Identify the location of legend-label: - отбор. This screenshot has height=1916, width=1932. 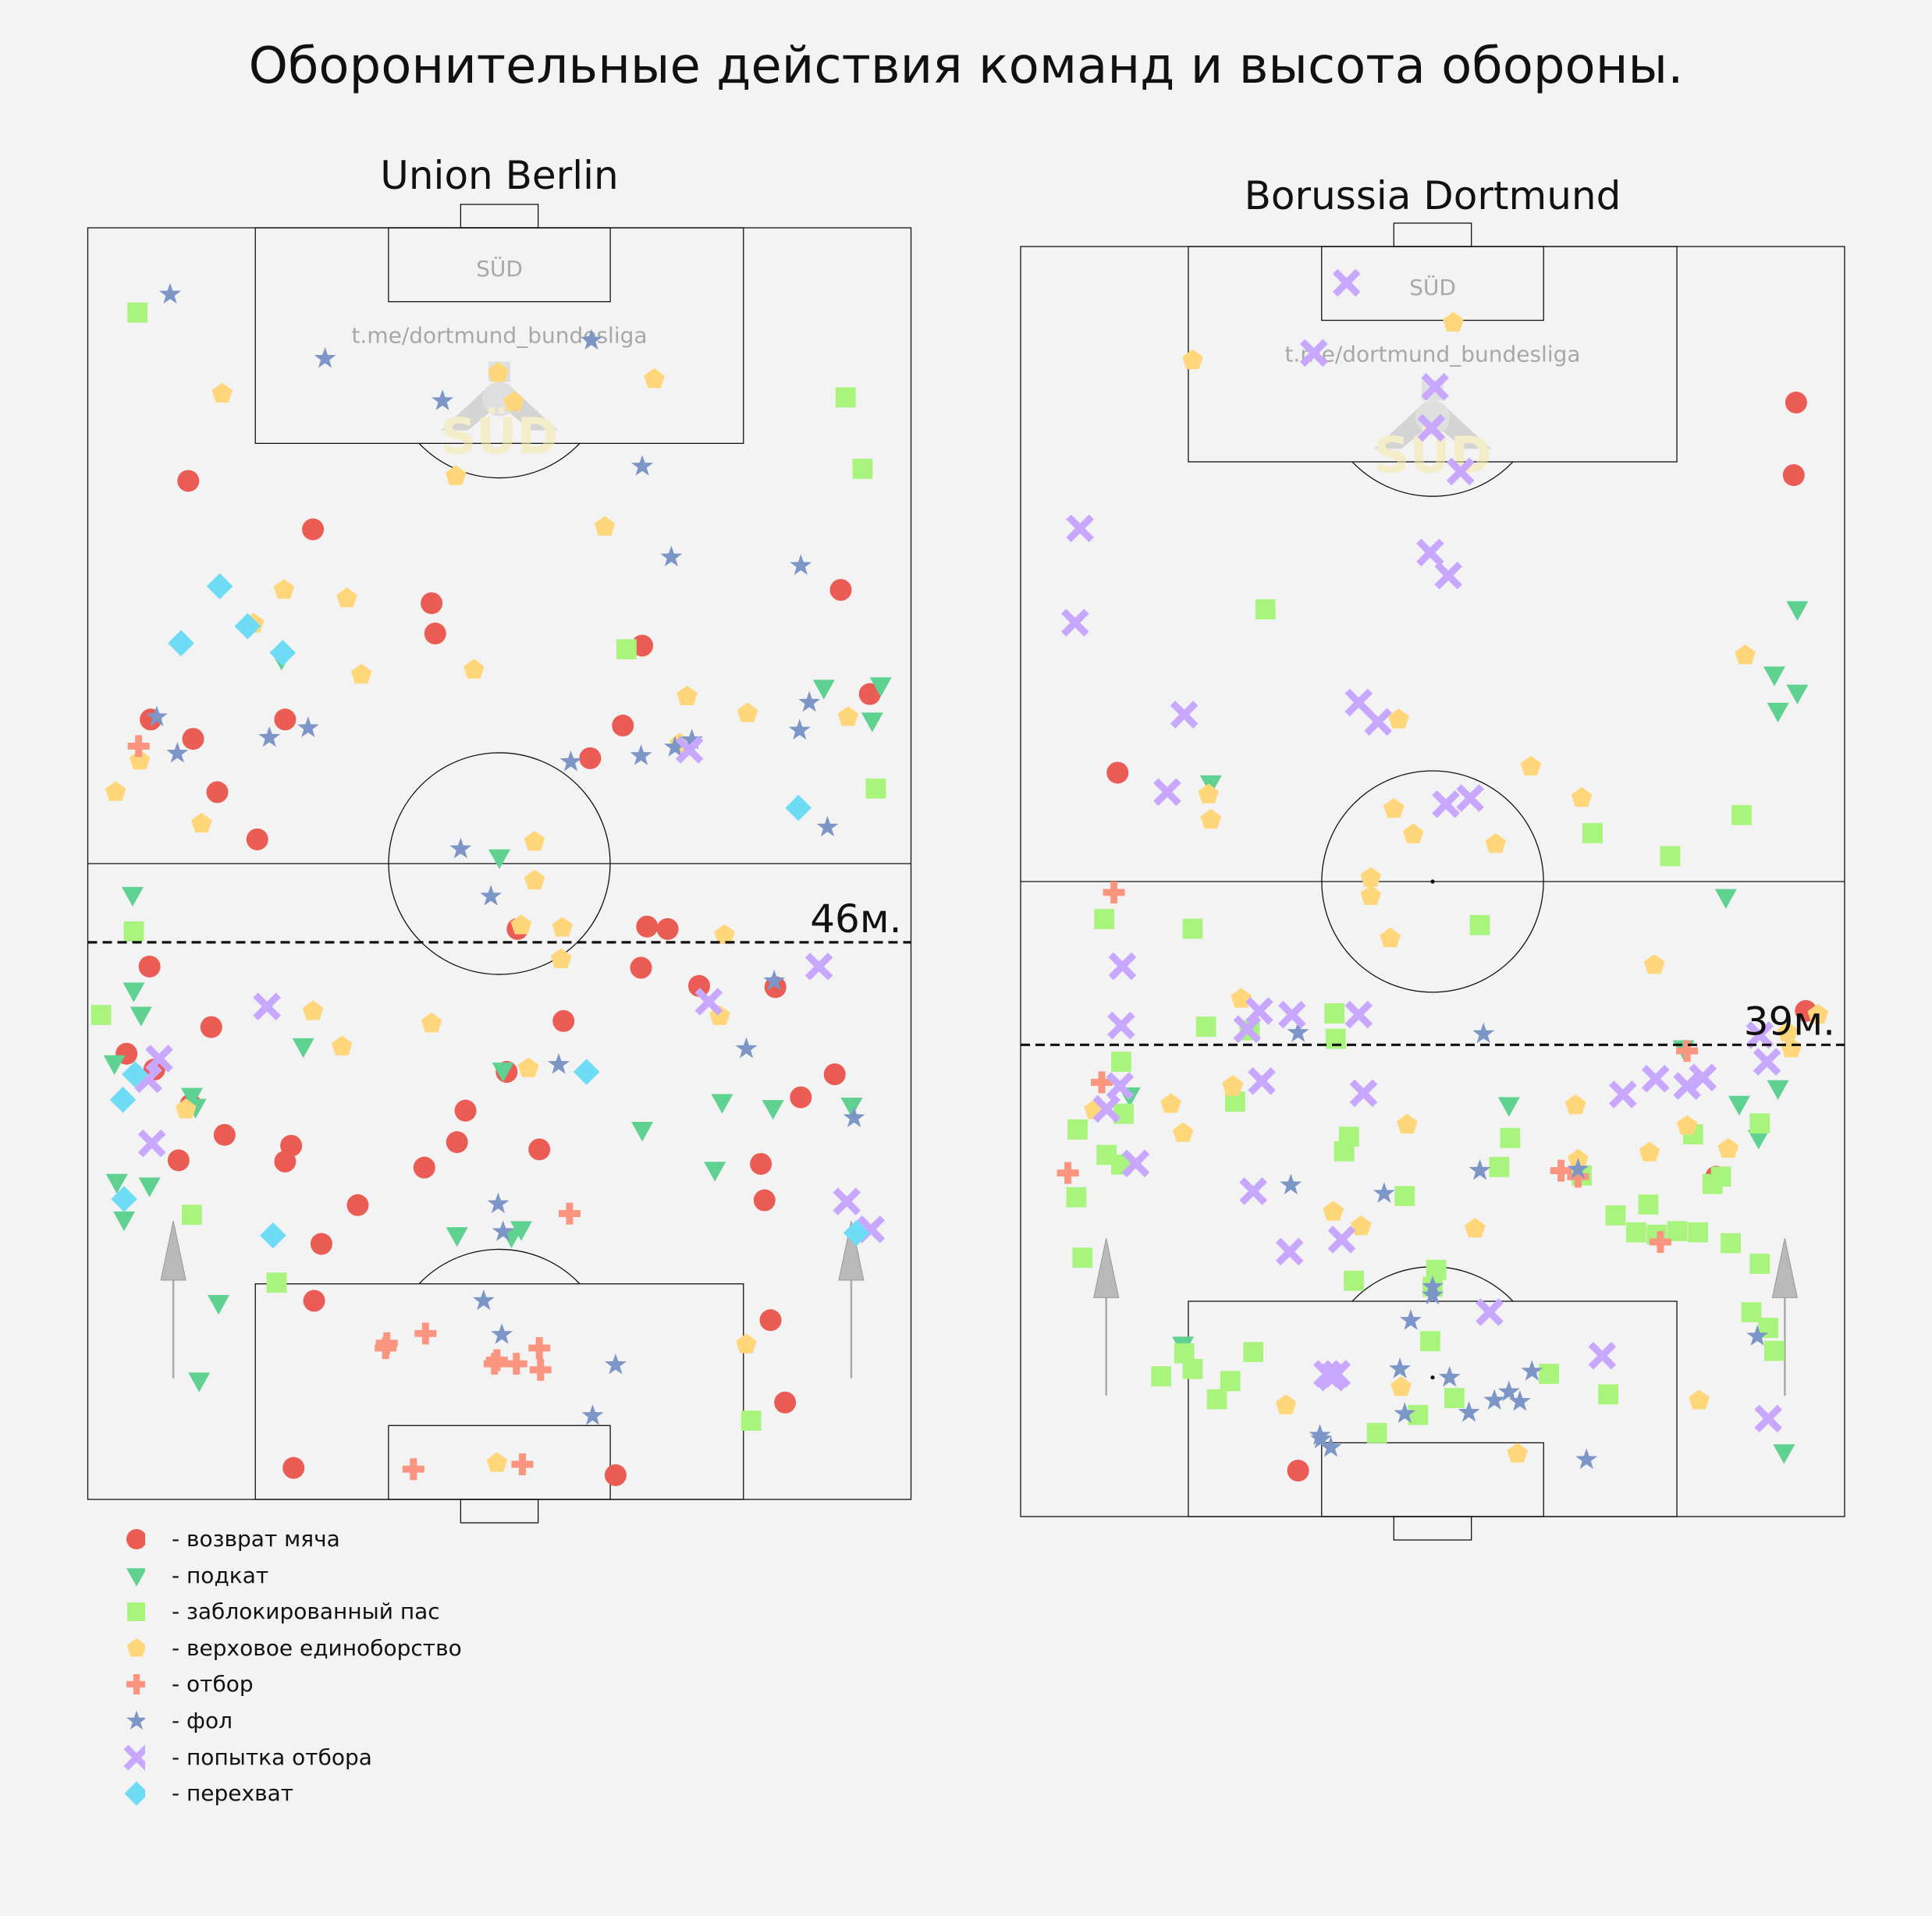
(213, 1684).